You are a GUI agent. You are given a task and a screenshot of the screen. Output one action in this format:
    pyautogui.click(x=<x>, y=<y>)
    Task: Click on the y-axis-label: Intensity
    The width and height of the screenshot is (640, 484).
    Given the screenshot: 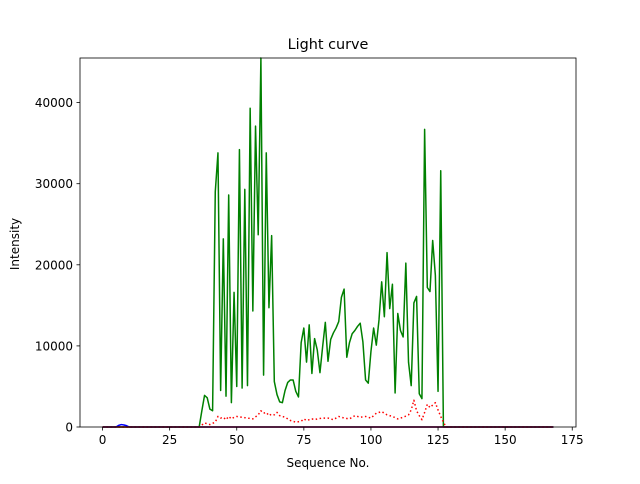 What is the action you would take?
    pyautogui.click(x=15, y=244)
    